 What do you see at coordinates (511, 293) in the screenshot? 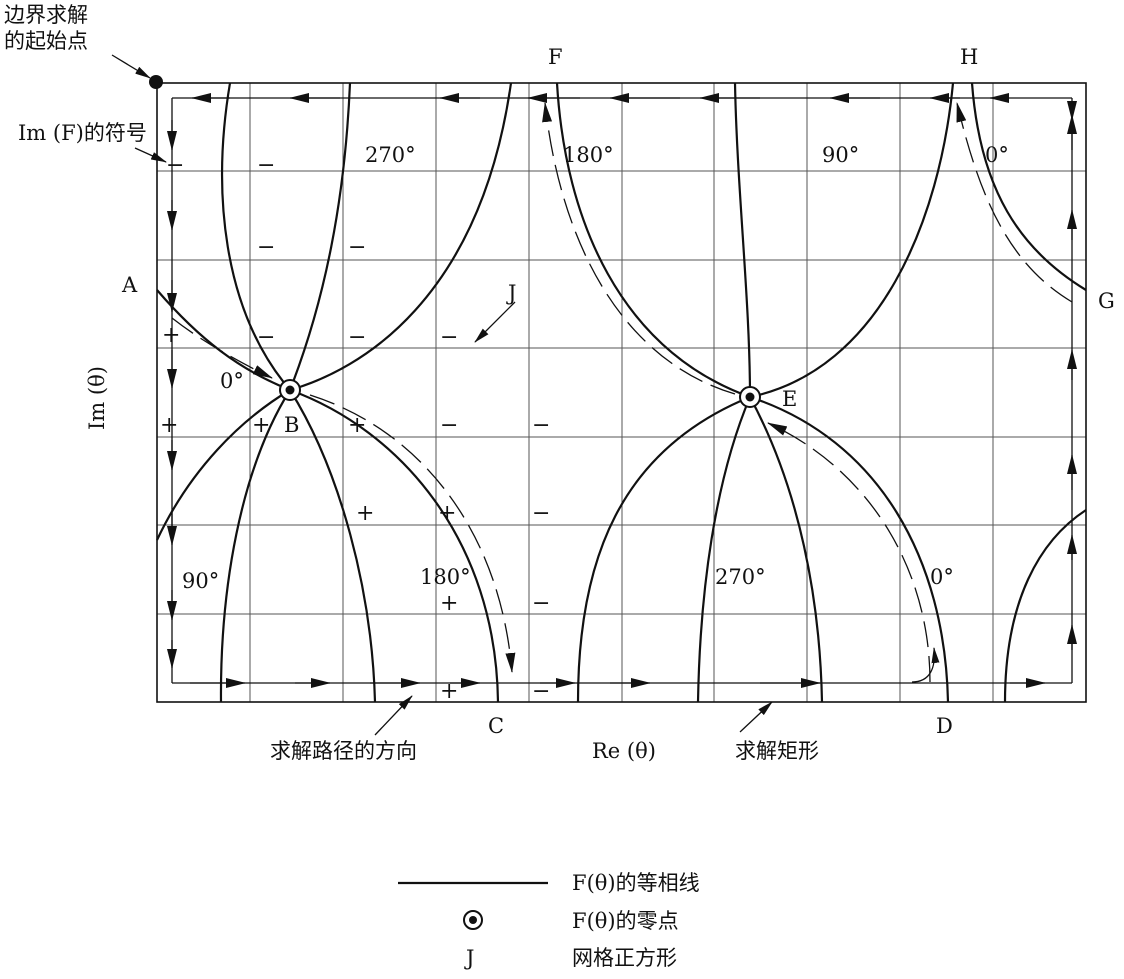
I see `point-j-label: J` at bounding box center [511, 293].